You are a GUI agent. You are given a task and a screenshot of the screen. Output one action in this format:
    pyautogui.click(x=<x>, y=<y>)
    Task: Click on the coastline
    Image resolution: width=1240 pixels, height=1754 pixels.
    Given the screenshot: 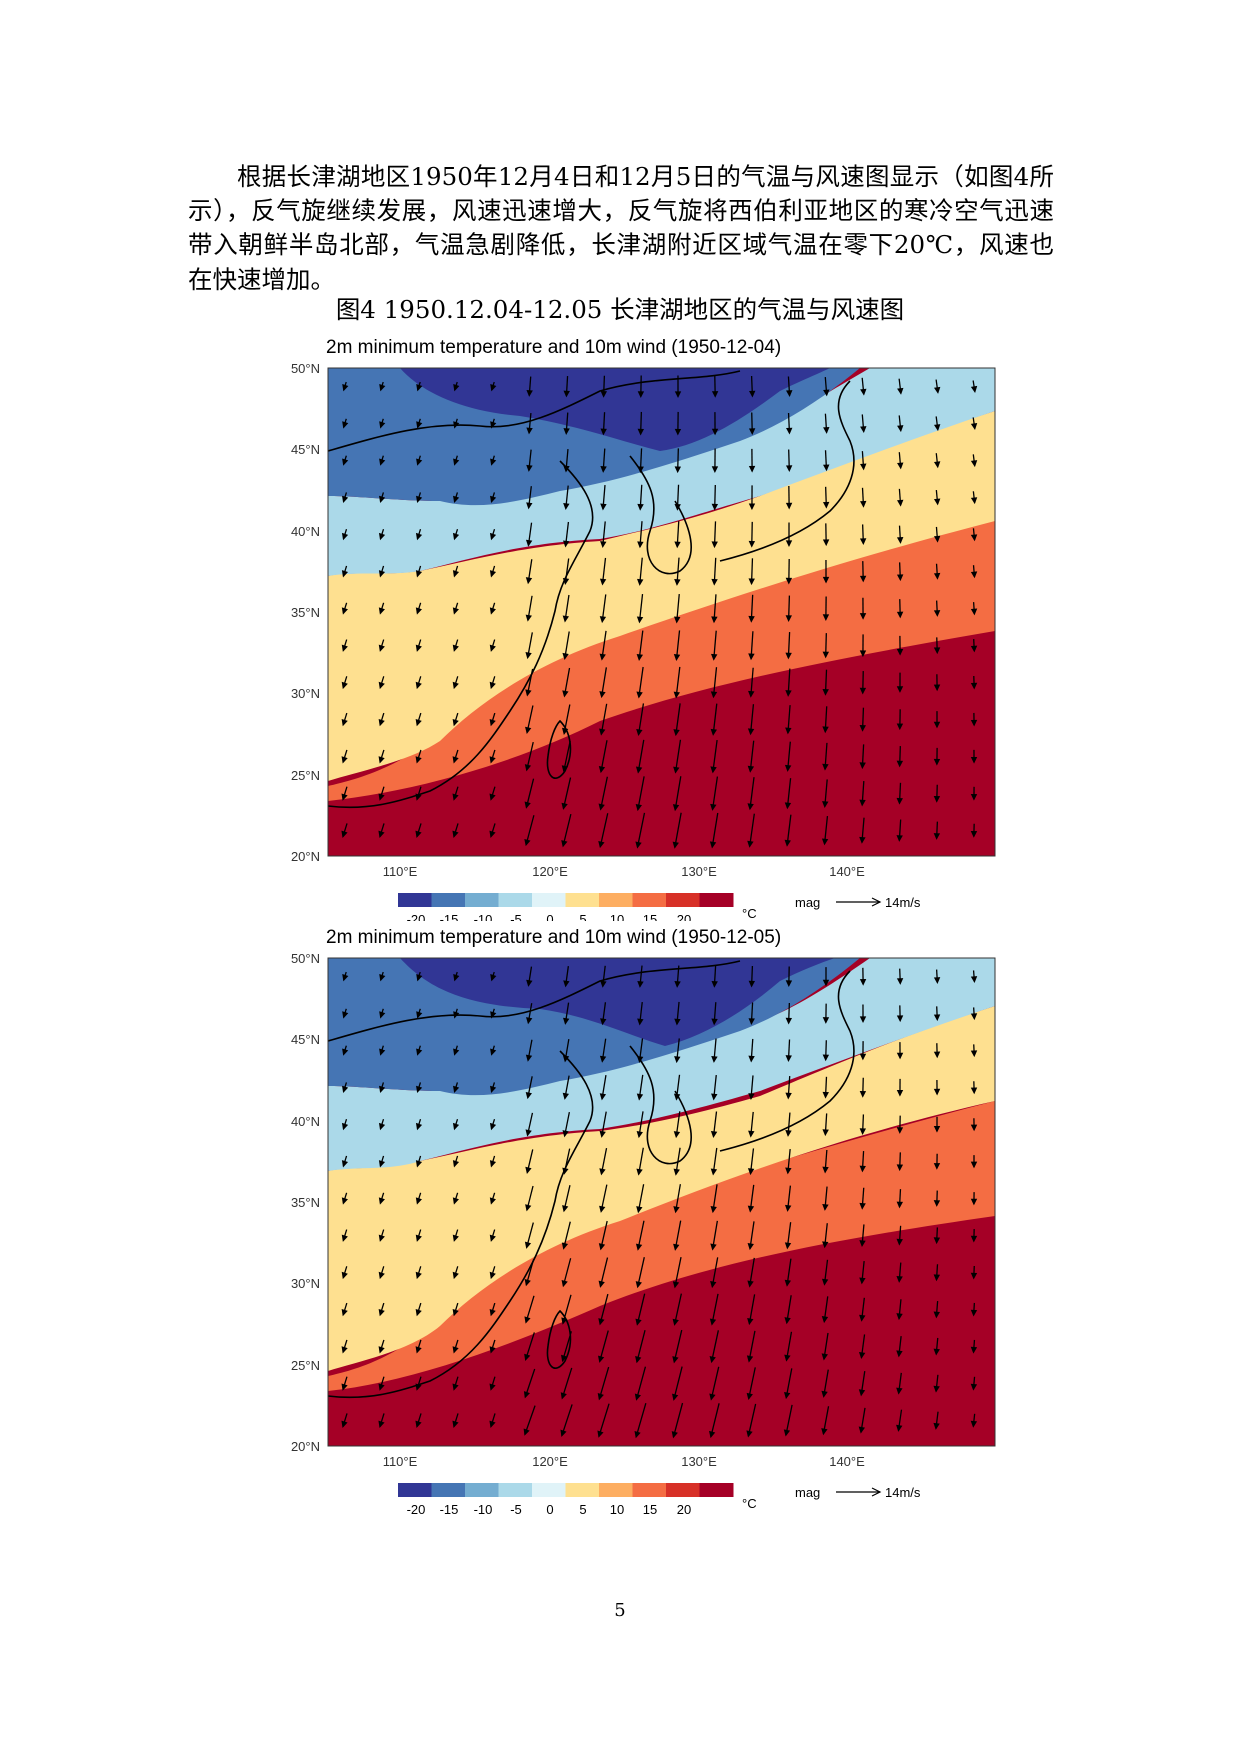 What is the action you would take?
    pyautogui.click(x=787, y=1061)
    